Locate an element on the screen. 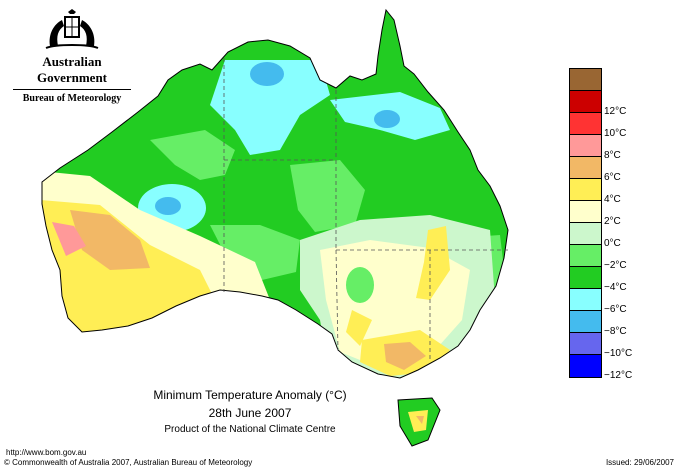 The height and width of the screenshot is (467, 680). legend-label: −2°C is located at coordinates (615, 265).